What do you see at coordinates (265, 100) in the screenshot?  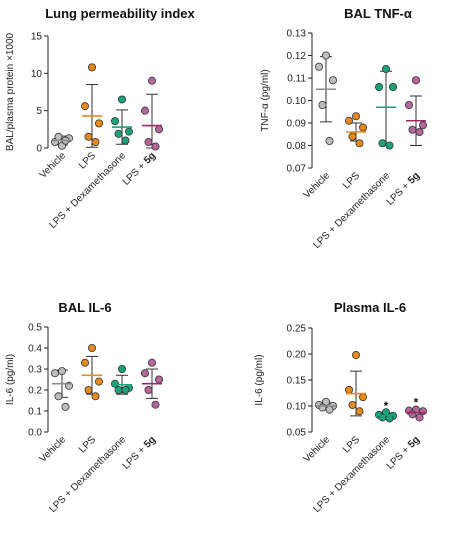 I see `y-axis-label: TNF-α (pg/ml)` at bounding box center [265, 100].